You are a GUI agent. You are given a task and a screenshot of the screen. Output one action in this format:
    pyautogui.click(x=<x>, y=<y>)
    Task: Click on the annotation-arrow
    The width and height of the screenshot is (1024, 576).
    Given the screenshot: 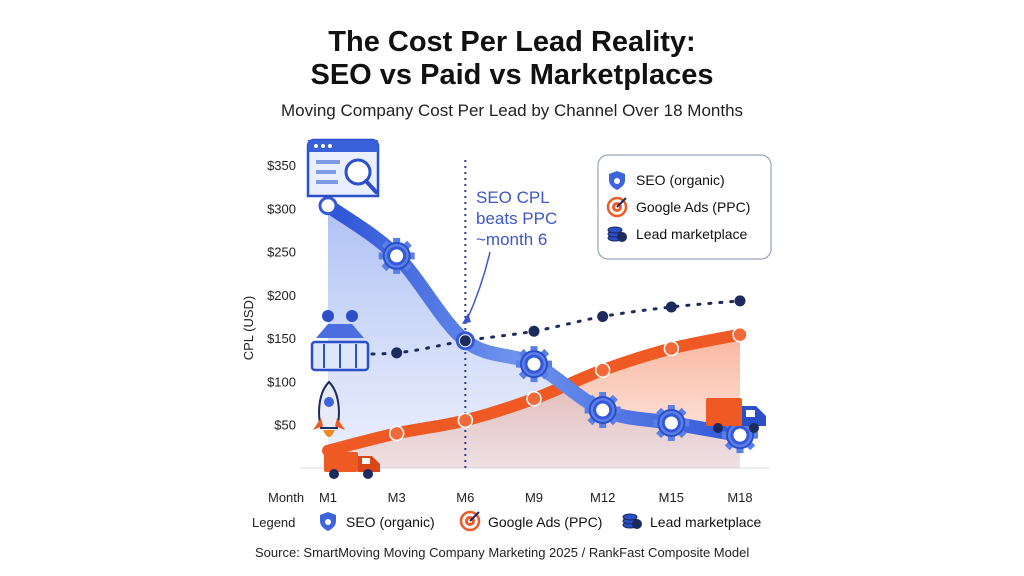 What is the action you would take?
    pyautogui.click(x=478, y=287)
    